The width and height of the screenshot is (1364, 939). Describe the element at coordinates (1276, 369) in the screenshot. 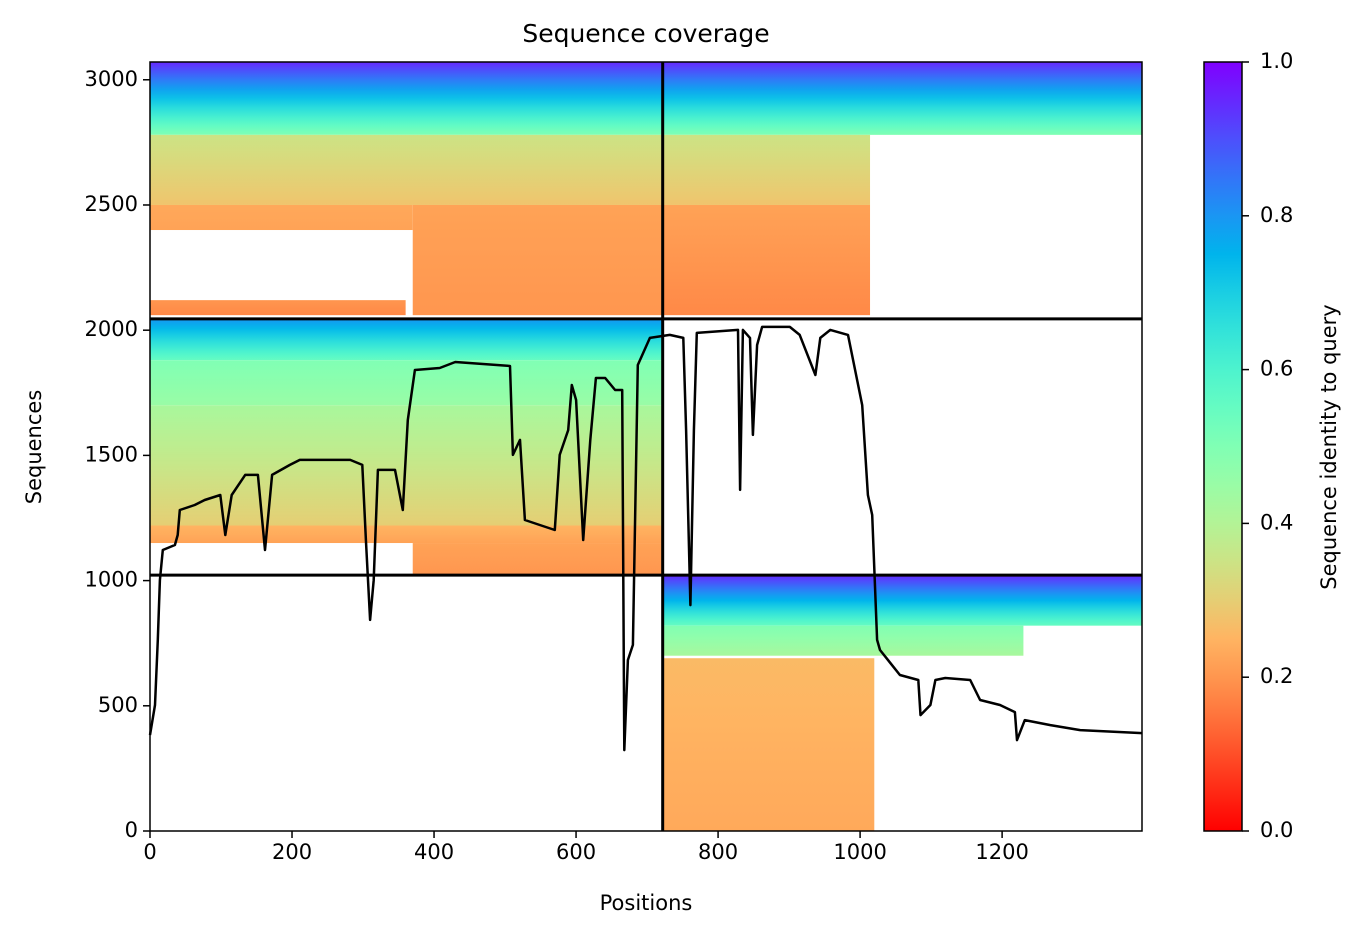

I see `colorbar-tick-label: 0.6` at that location.